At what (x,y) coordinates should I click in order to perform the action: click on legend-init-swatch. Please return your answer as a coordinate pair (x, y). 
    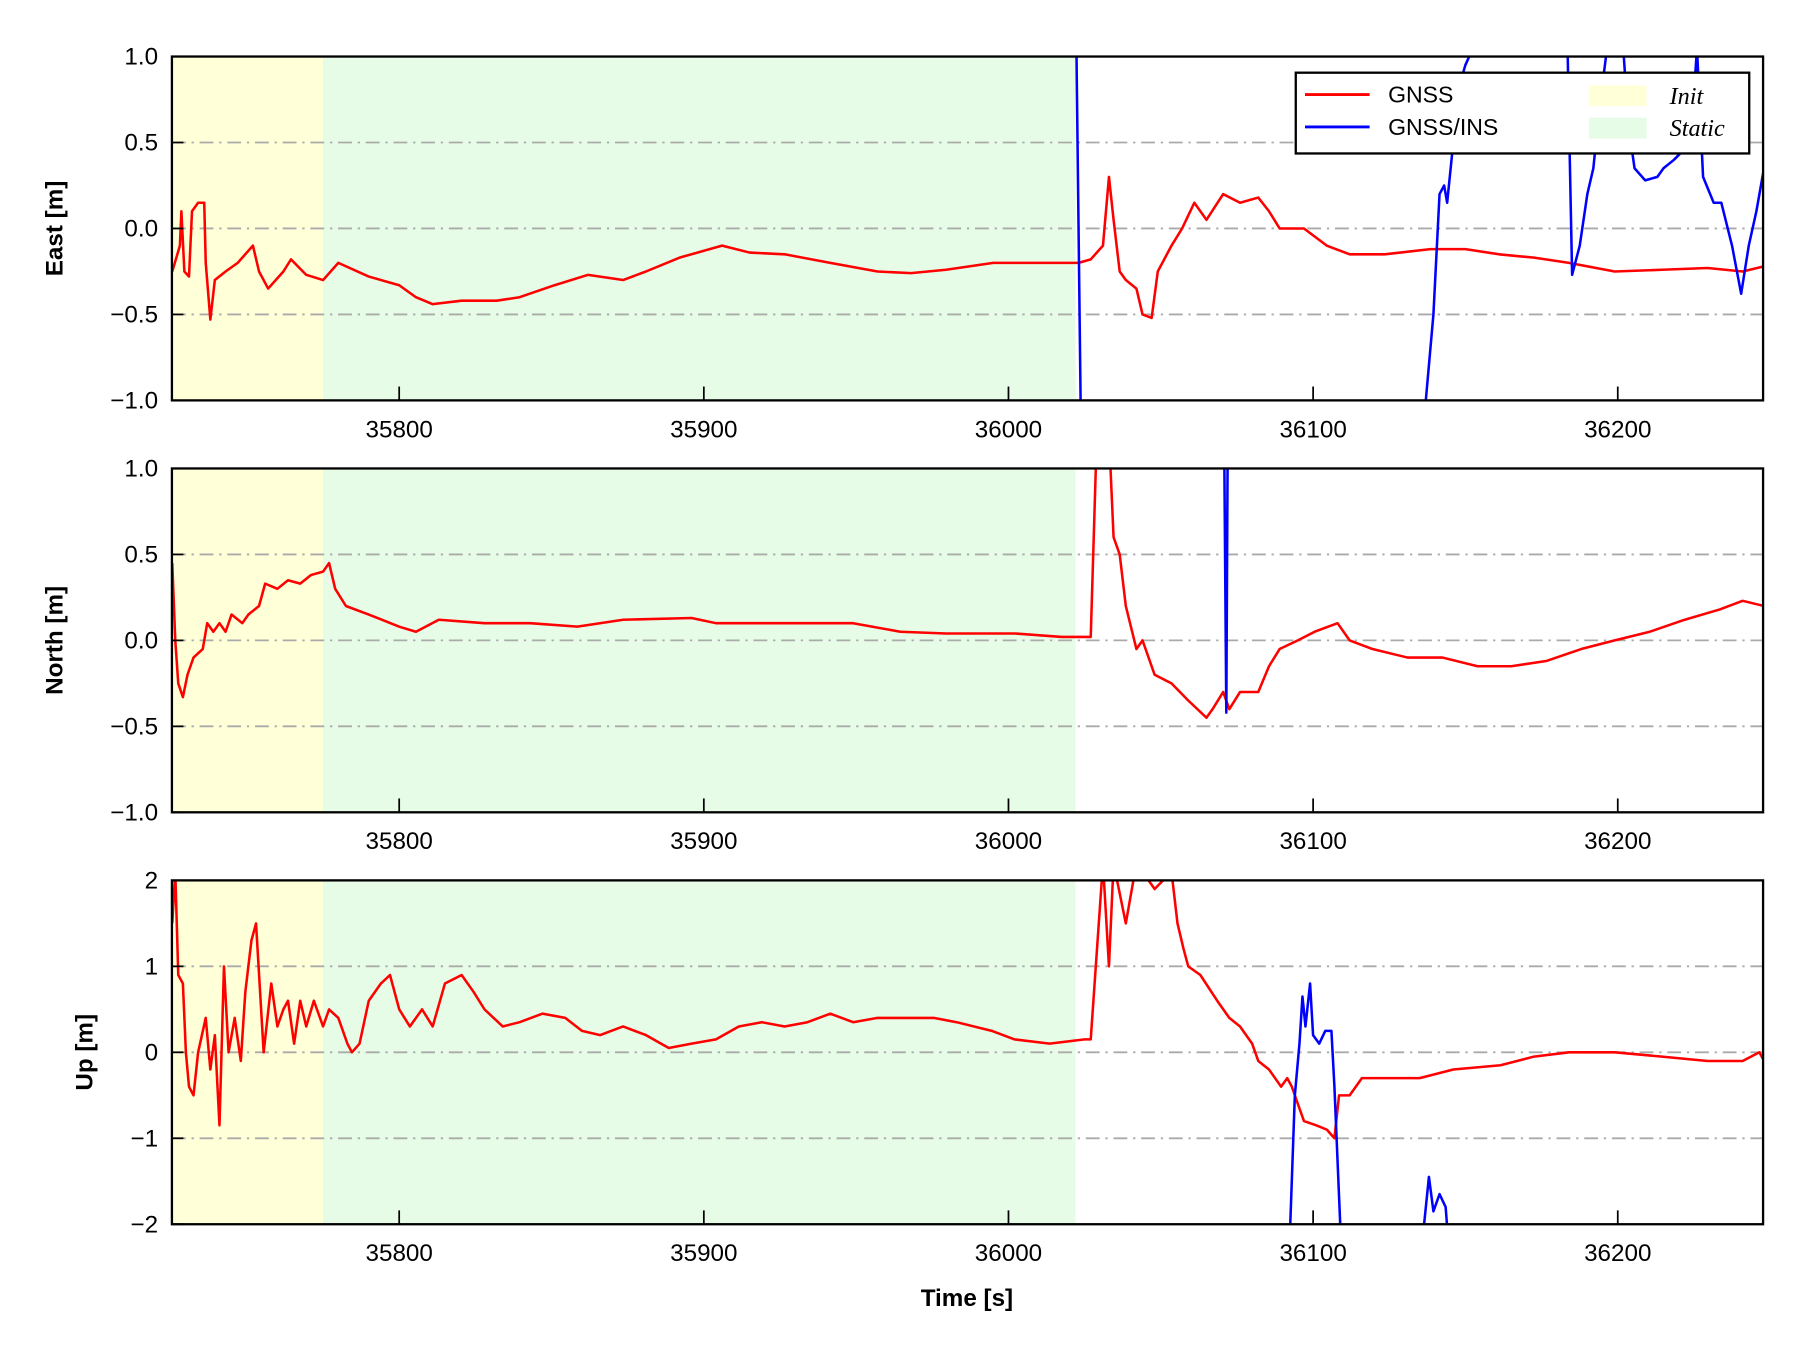
    Looking at the image, I should click on (1617, 96).